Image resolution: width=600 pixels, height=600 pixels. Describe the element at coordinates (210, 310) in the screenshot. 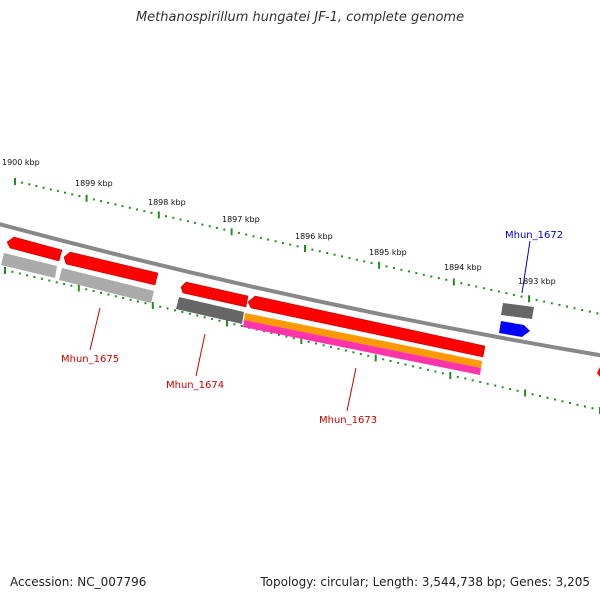

I see `feature-mhun1674-gene` at that location.